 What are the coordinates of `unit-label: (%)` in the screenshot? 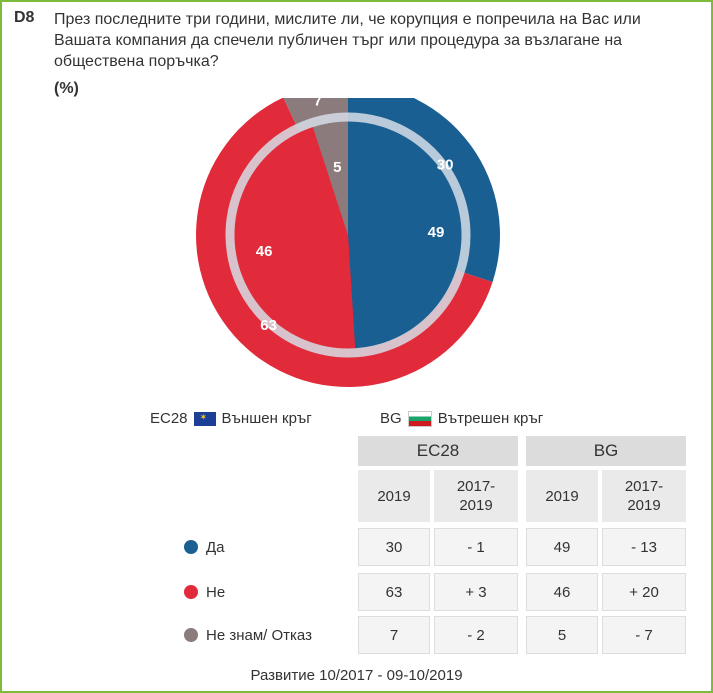 It's located at (66, 88).